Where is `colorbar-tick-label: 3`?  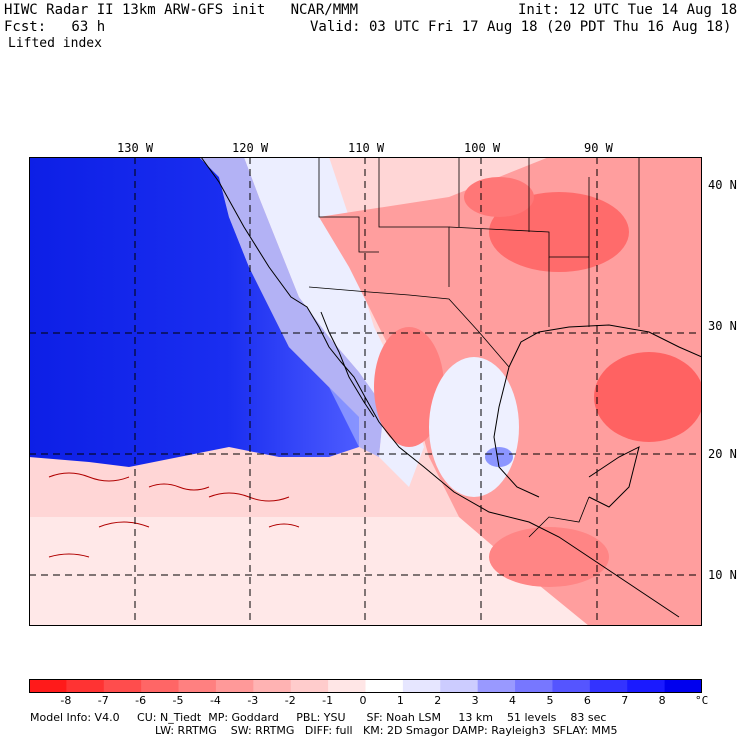
colorbar-tick-label: 3 is located at coordinates (475, 700).